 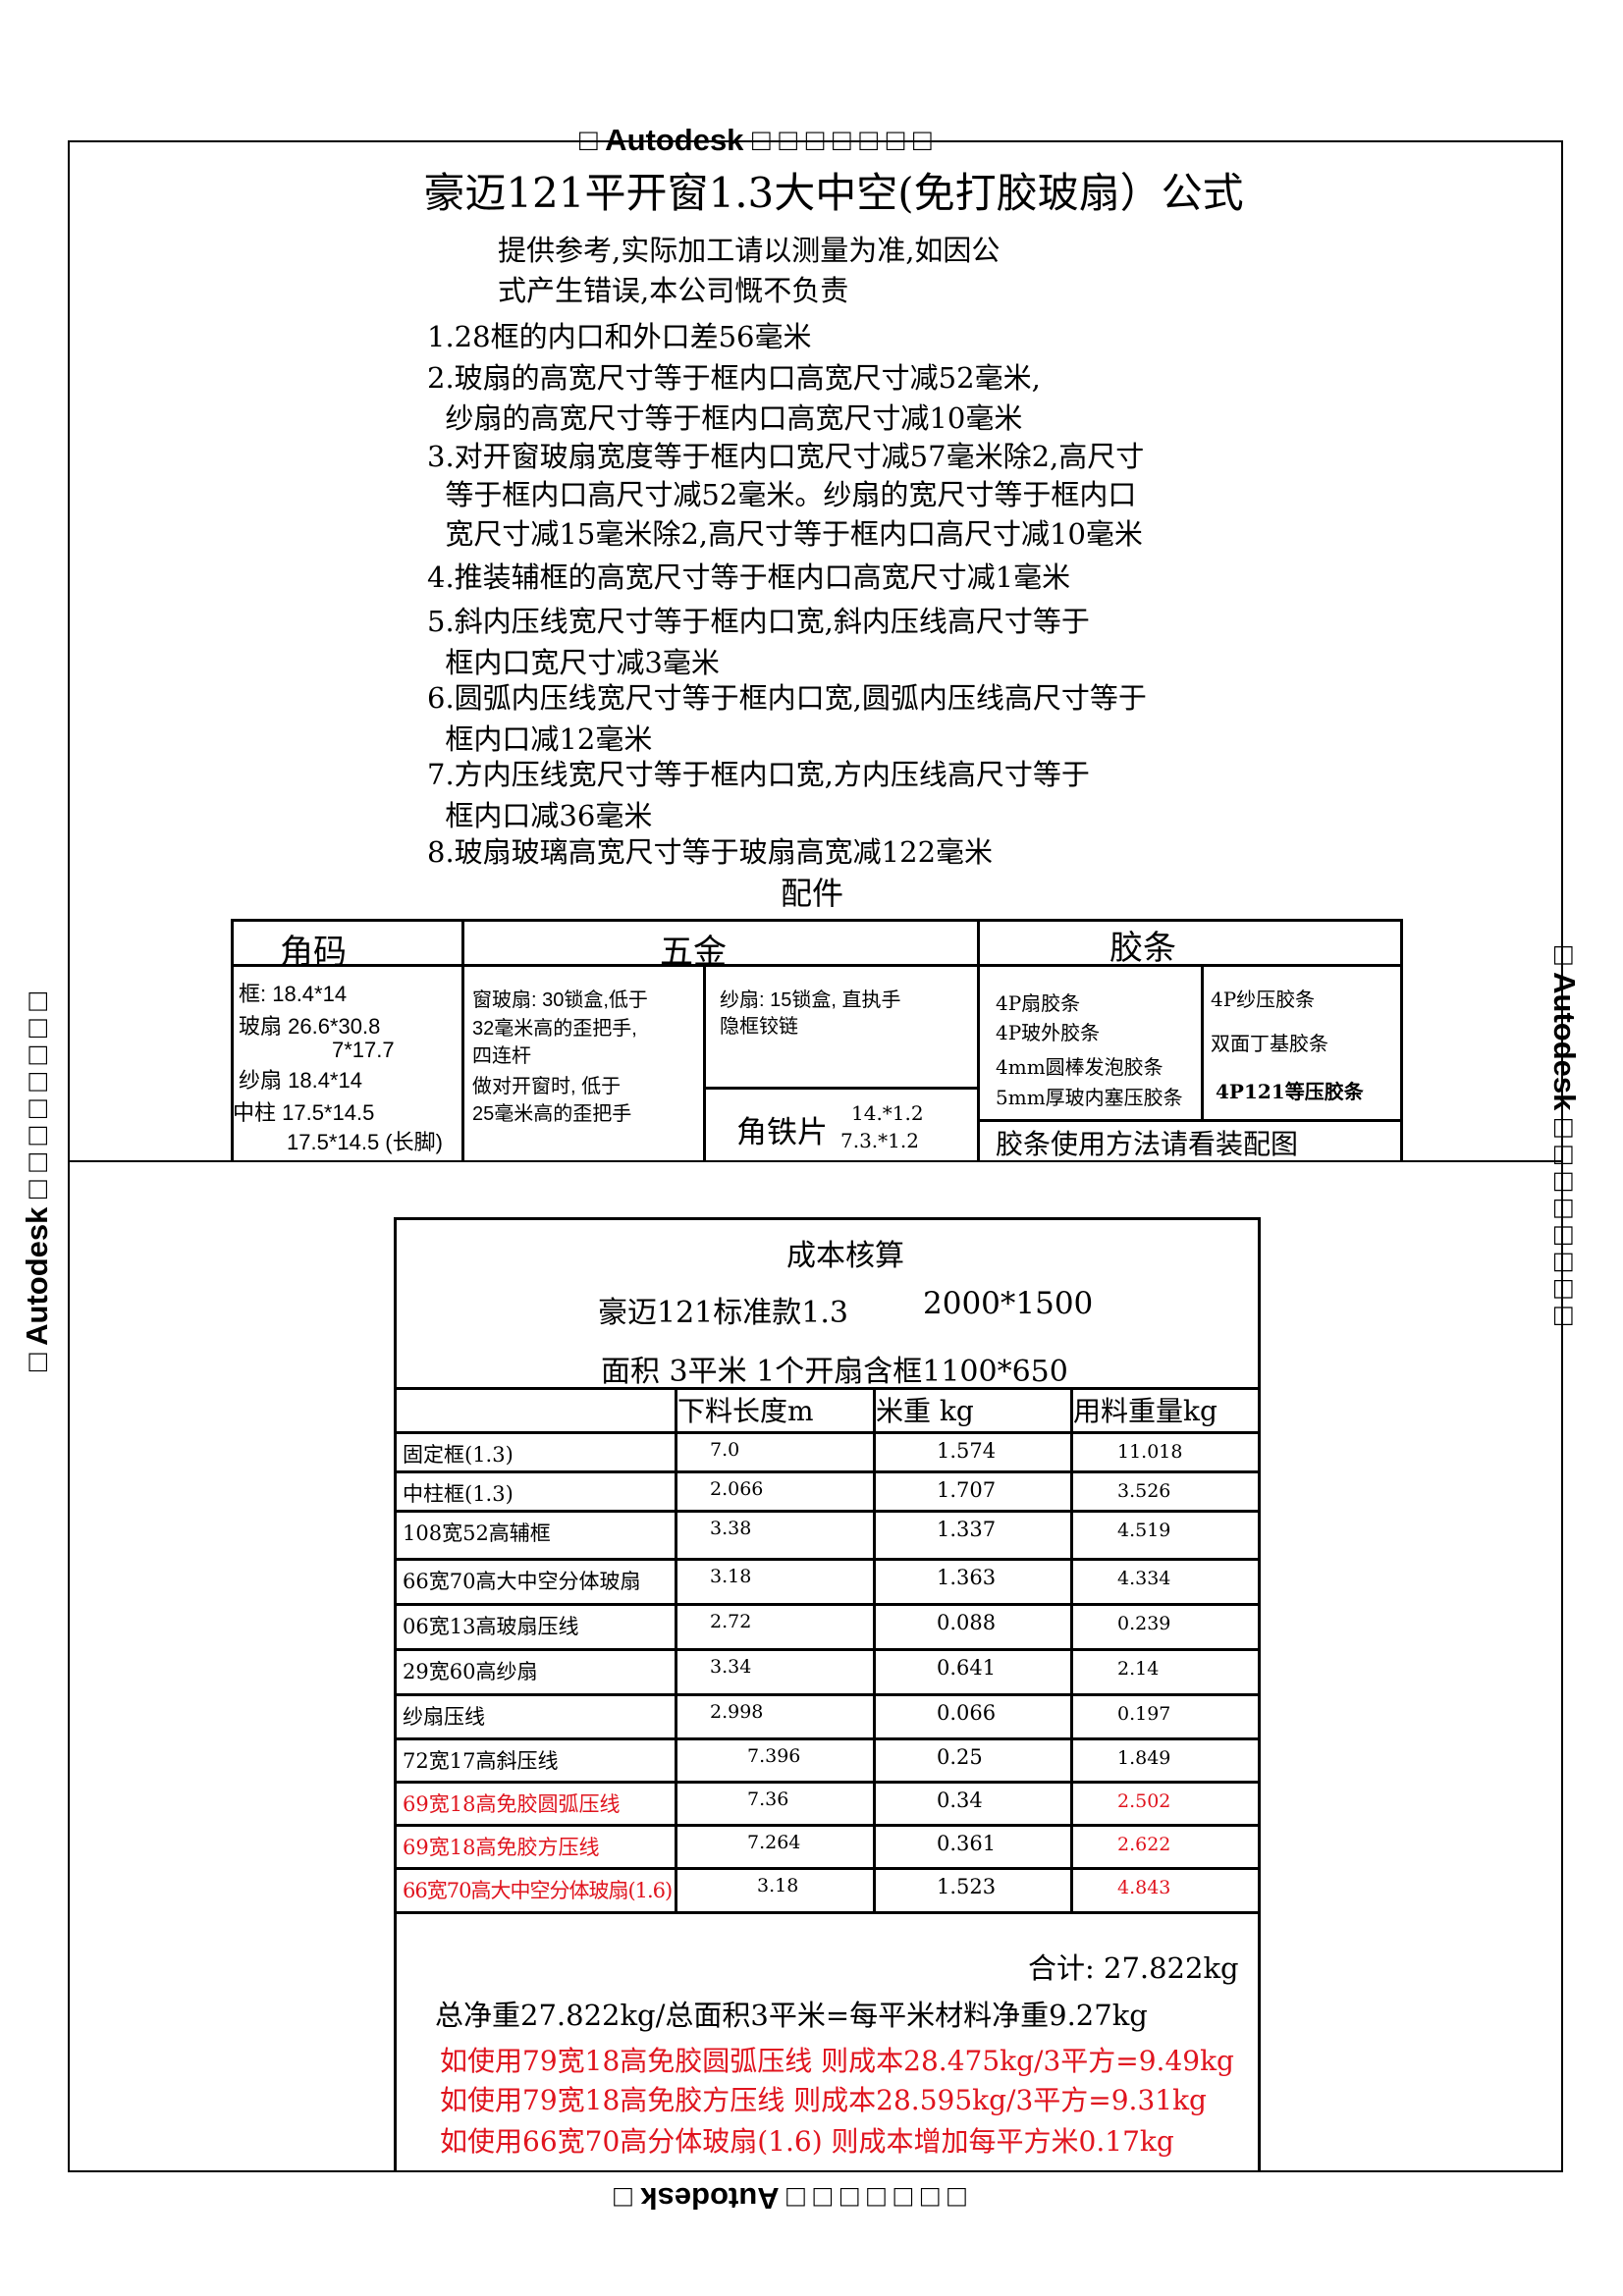 I want to click on hardware-screen-line: 纱扇: 15锁盒, 直执手, so click(x=810, y=1000).